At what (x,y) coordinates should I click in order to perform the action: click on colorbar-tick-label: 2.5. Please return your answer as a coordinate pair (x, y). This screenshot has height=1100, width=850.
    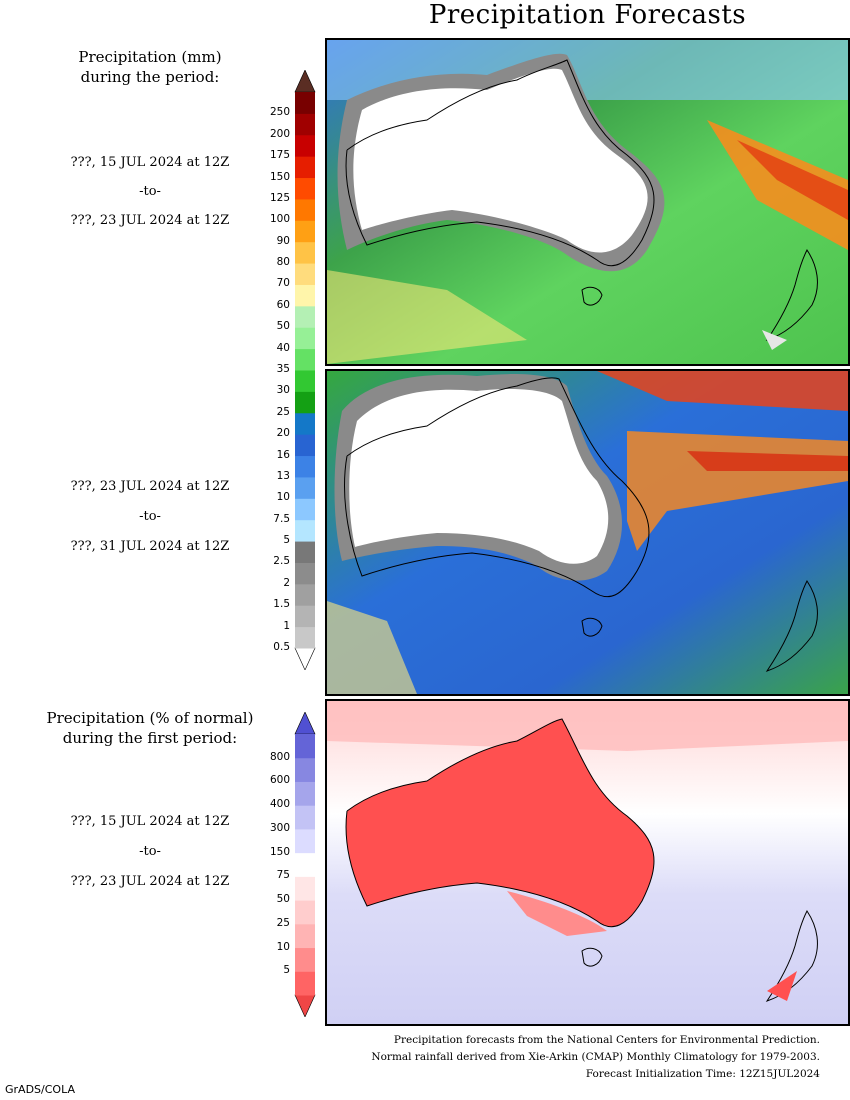
    Looking at the image, I should click on (281, 561).